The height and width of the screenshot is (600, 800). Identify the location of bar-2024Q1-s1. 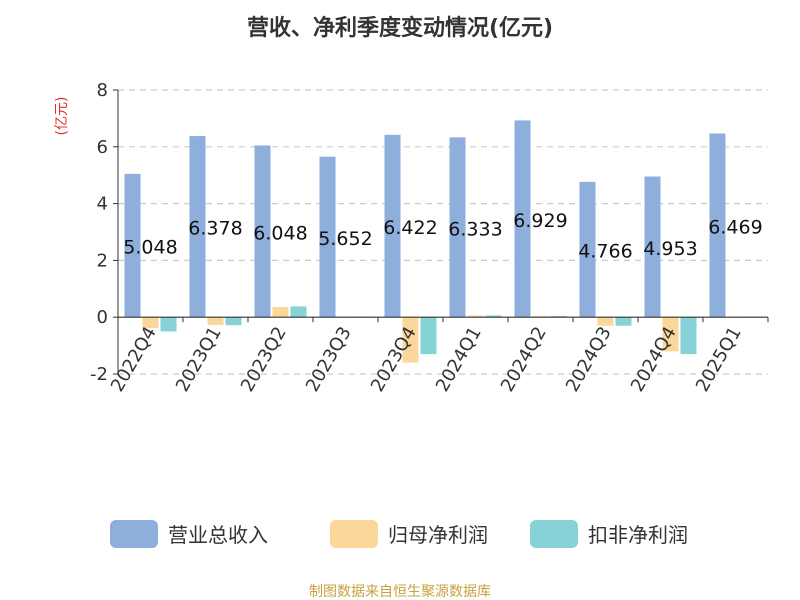
(475, 316).